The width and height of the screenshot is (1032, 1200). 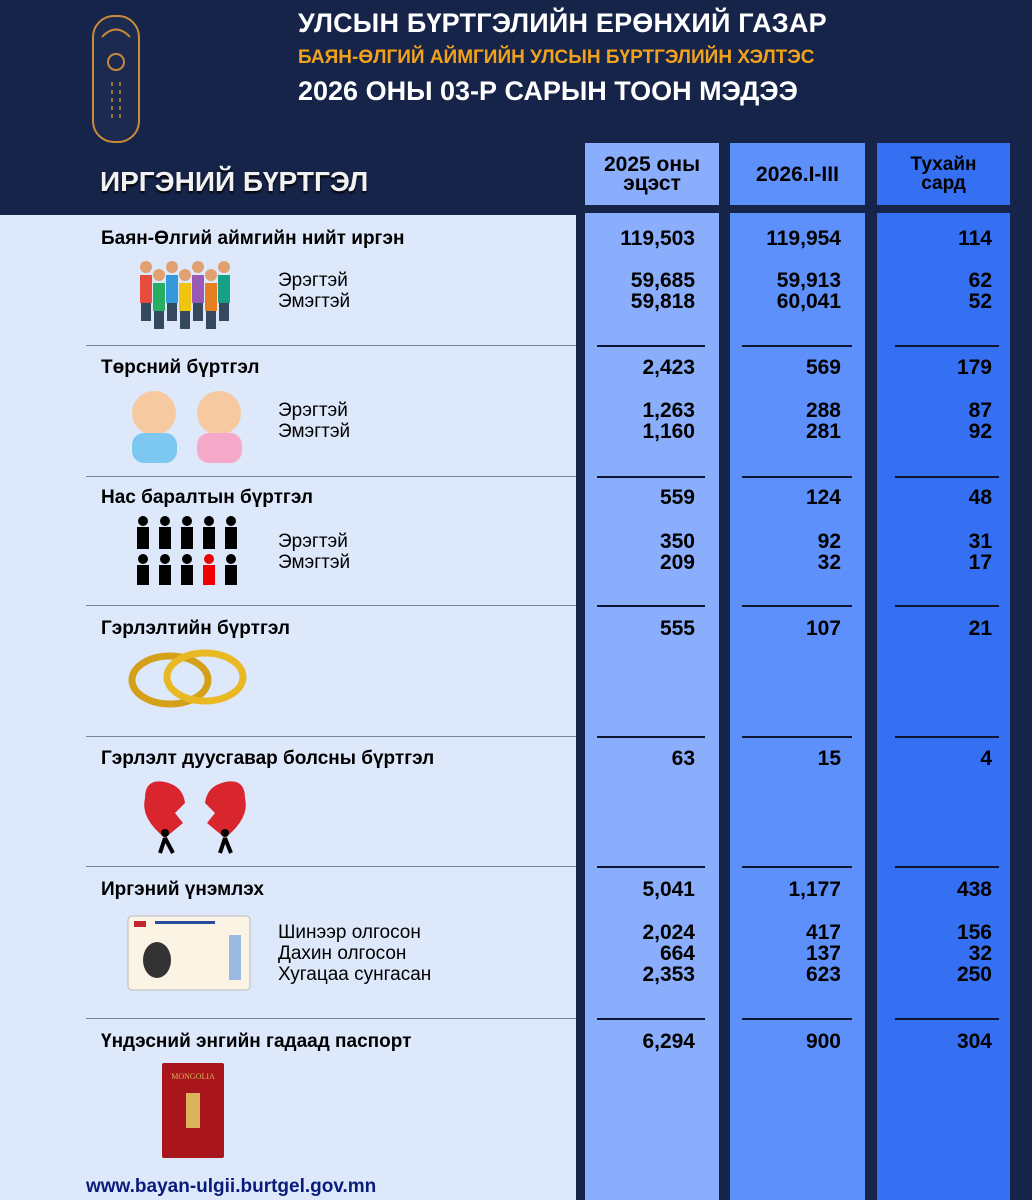 I want to click on sub-value: 52, so click(x=980, y=301).